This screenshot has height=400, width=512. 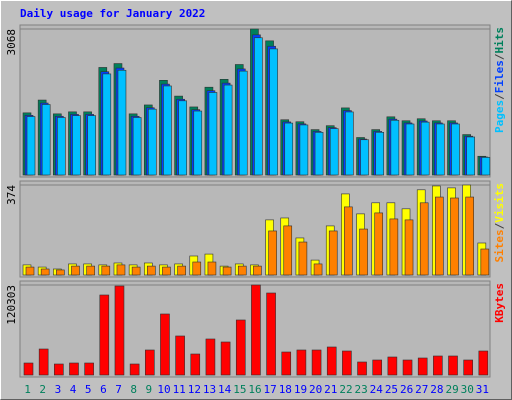 I want to click on legend: Pages/Files/Hits, so click(x=499, y=80).